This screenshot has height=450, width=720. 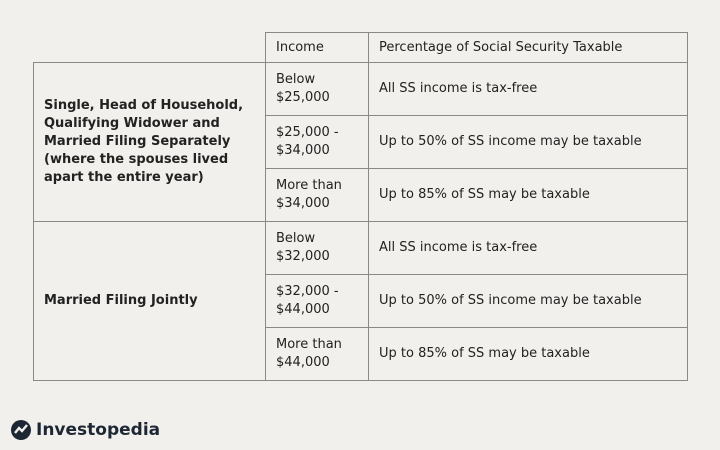 I want to click on income-cell: More than $44,000, so click(x=317, y=354).